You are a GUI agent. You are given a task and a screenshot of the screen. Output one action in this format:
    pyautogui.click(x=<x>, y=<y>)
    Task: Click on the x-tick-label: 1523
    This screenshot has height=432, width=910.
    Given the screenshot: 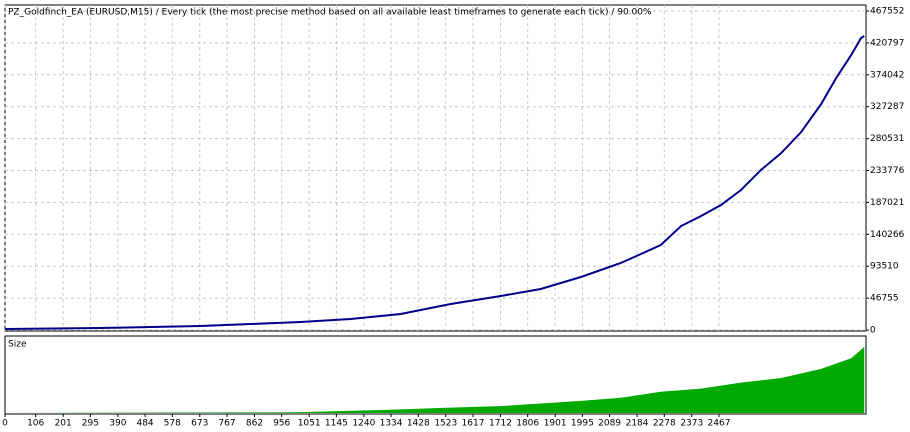 What is the action you would take?
    pyautogui.click(x=445, y=424)
    